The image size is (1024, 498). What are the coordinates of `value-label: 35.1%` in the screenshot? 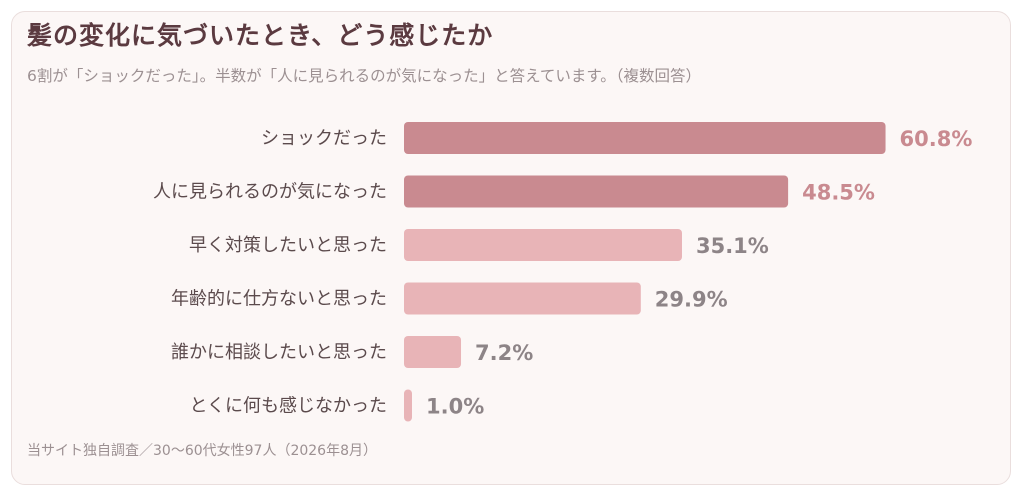 It's located at (732, 246).